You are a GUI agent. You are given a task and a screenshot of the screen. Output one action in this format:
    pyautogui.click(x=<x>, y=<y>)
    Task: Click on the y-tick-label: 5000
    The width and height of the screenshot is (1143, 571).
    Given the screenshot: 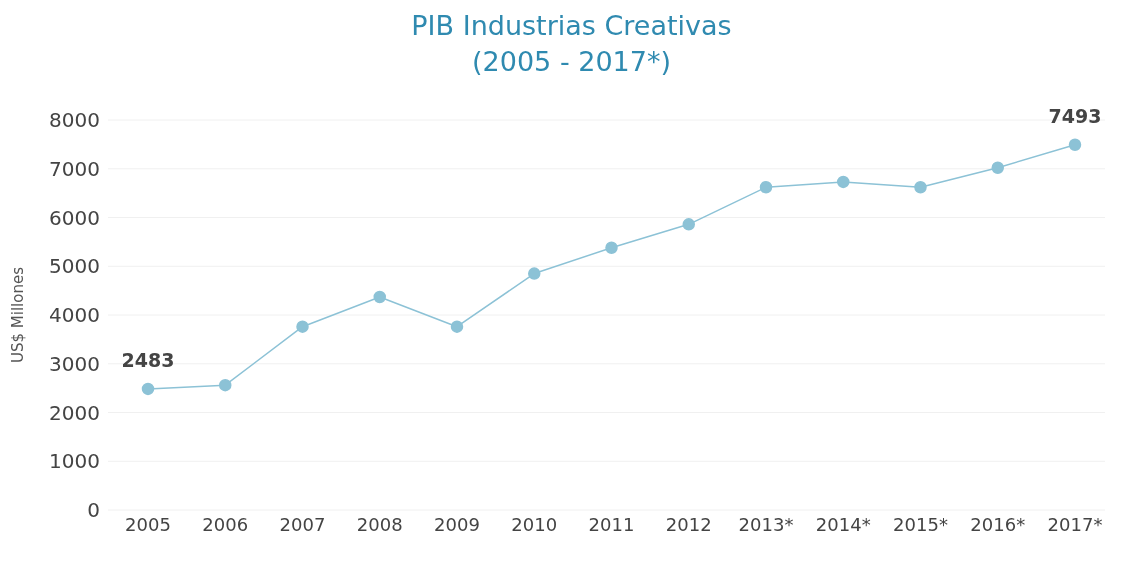 What is the action you would take?
    pyautogui.click(x=74, y=266)
    